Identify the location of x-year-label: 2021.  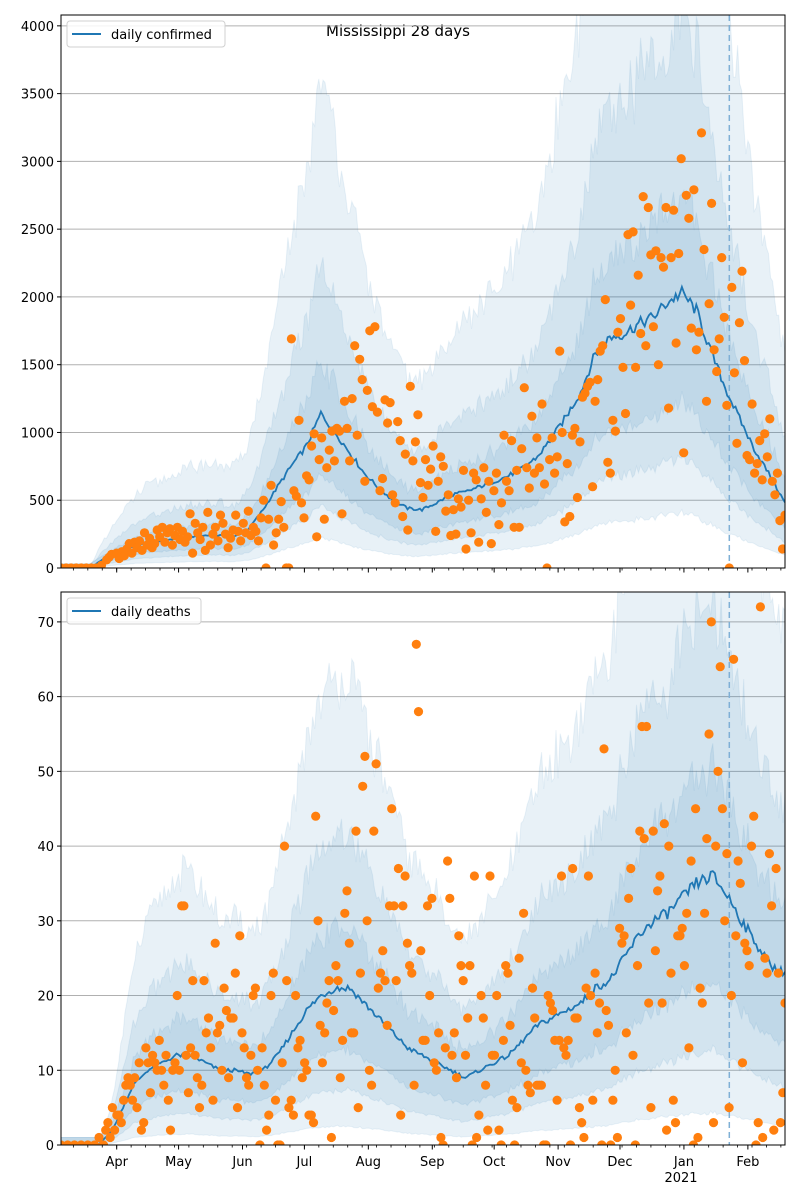
(680, 1178).